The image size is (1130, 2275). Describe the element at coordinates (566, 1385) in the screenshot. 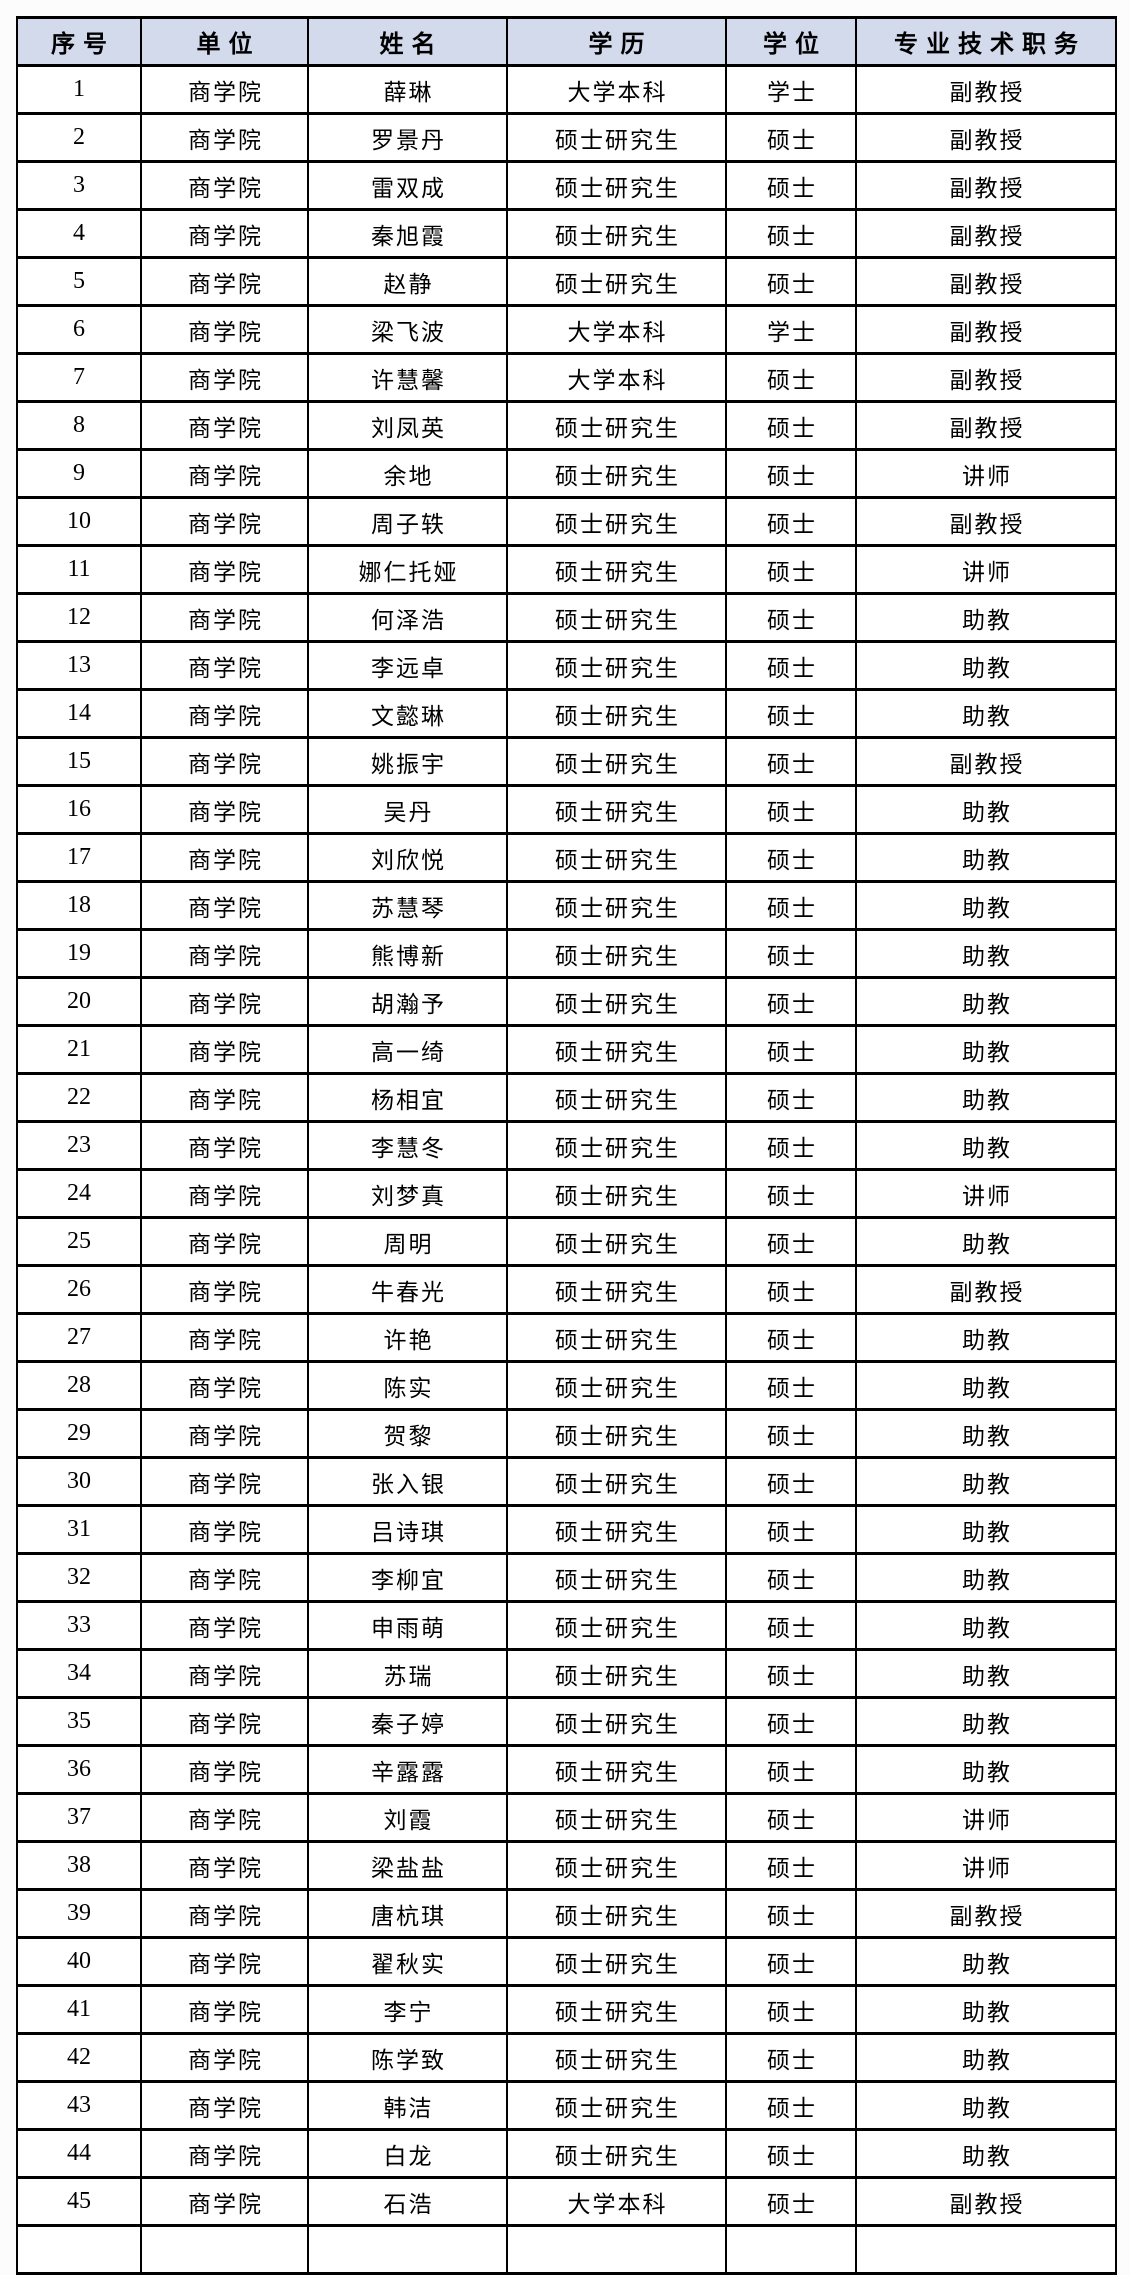

I see `table-row: 28 商学院 陈实 硕士研究生 硕士 助教` at that location.